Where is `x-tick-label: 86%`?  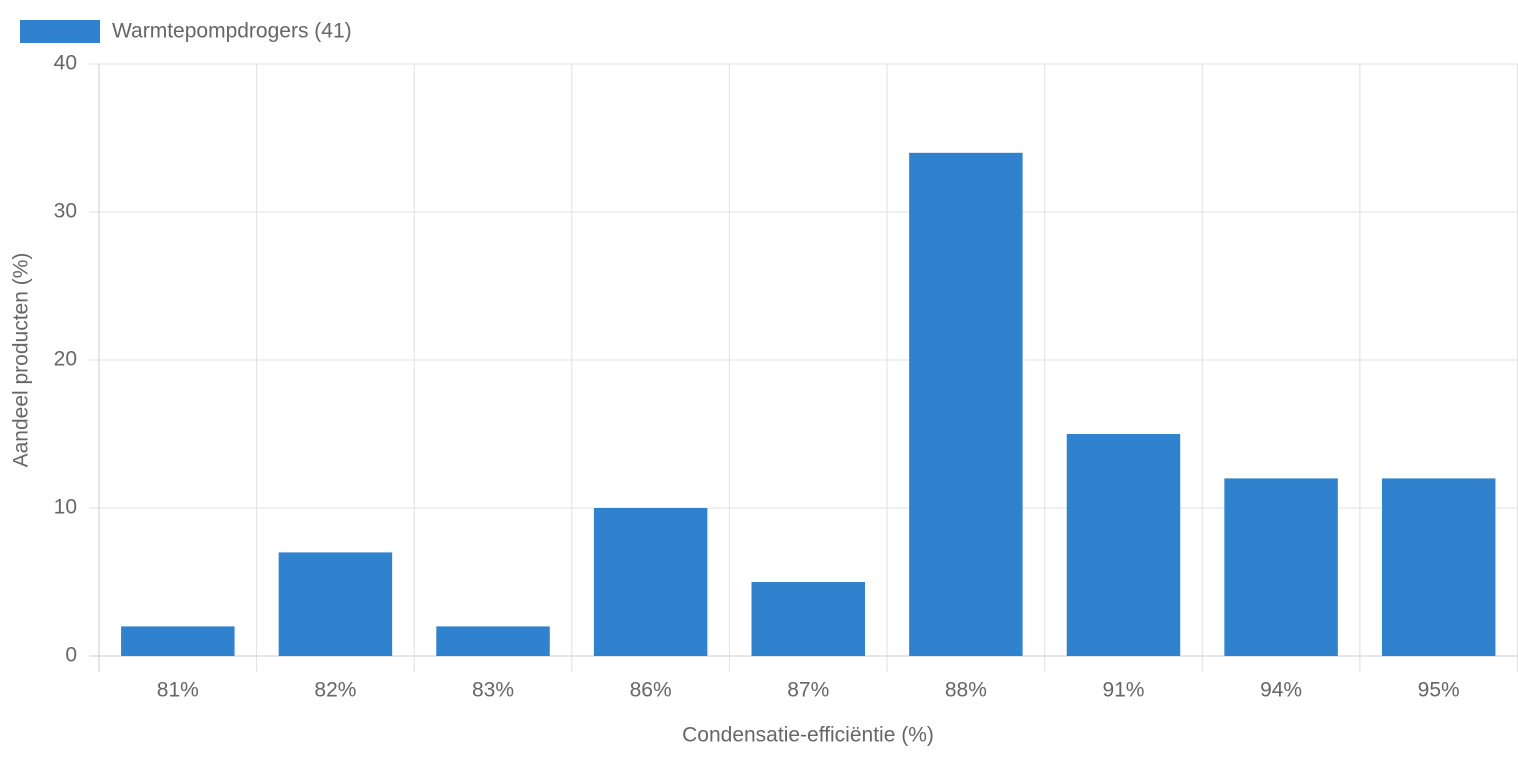
x-tick-label: 86% is located at coordinates (651, 690).